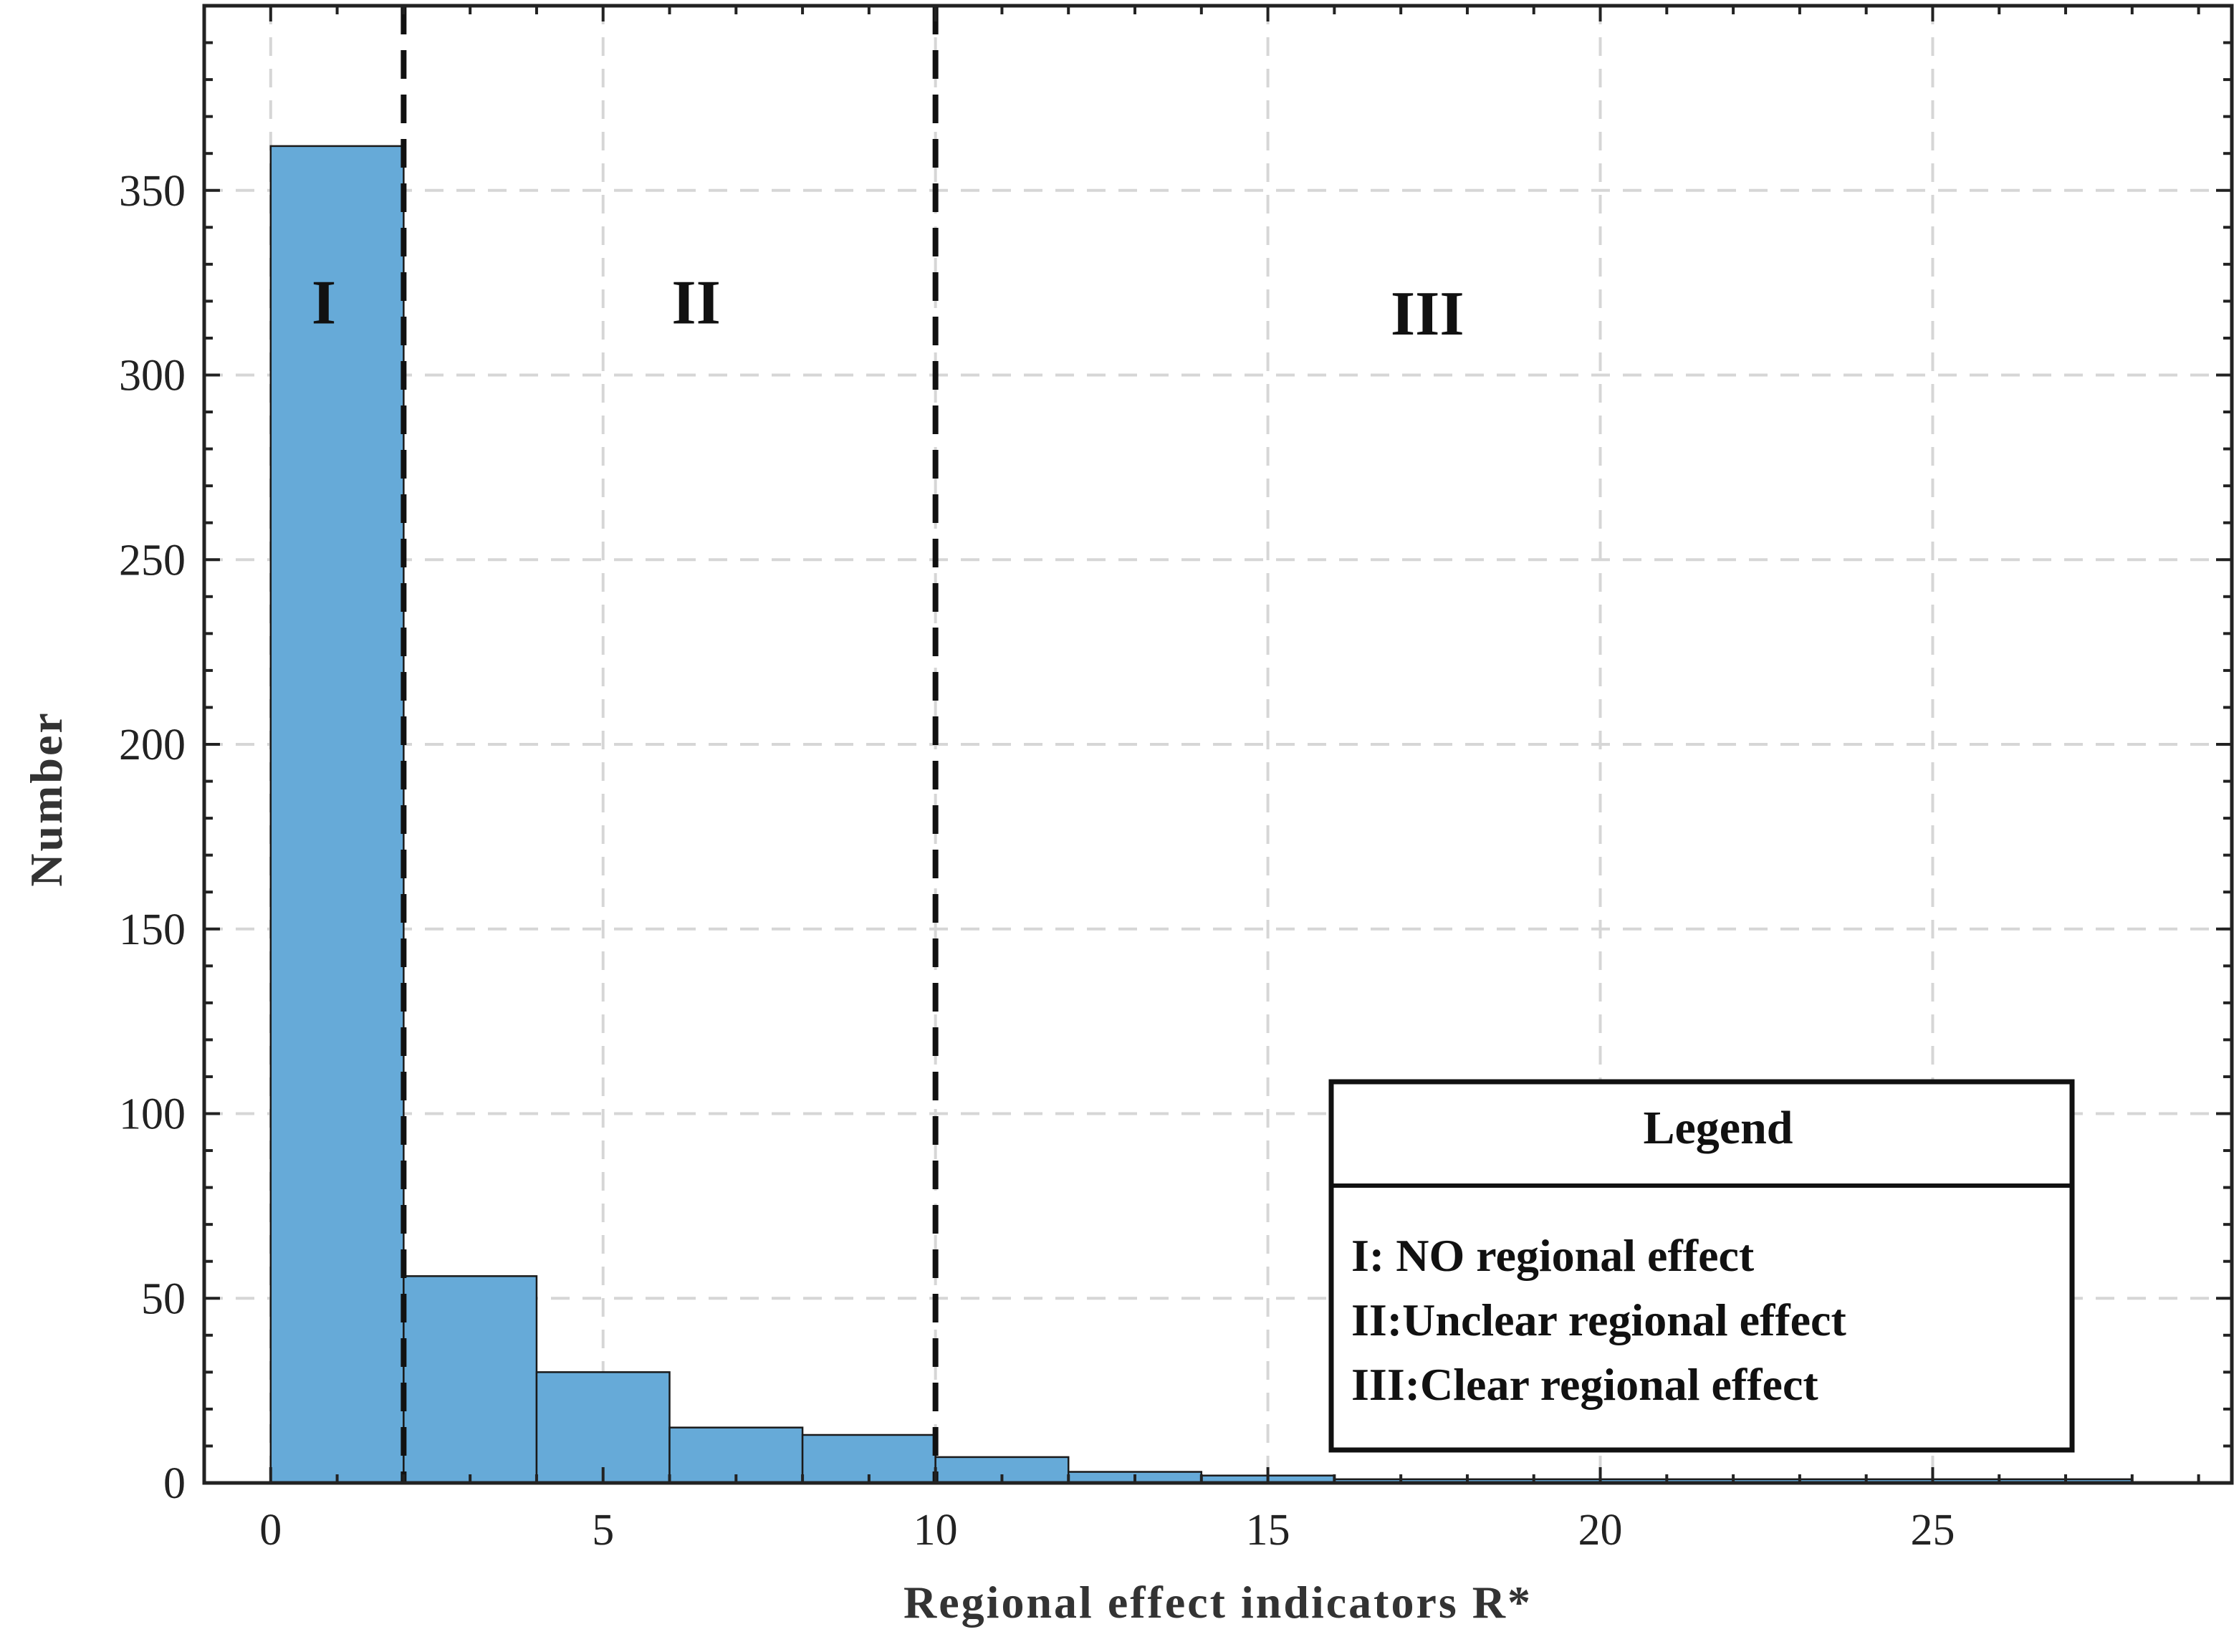 This screenshot has width=2239, height=1652. Describe the element at coordinates (696, 302) in the screenshot. I see `region-label: II` at that location.